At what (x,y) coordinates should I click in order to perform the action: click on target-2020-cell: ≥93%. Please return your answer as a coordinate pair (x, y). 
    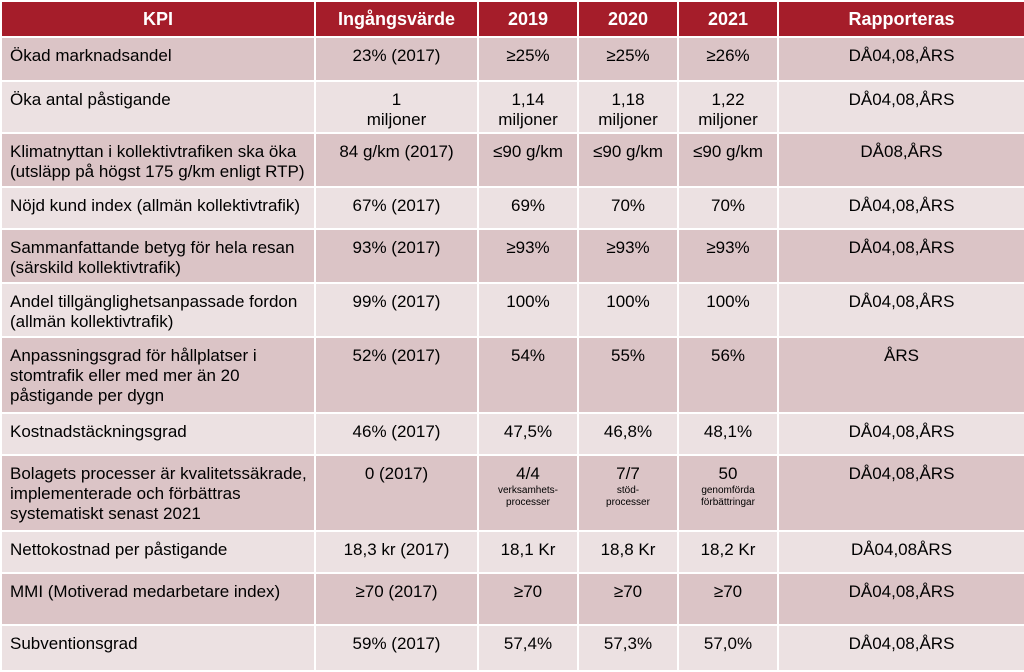
    Looking at the image, I should click on (628, 256).